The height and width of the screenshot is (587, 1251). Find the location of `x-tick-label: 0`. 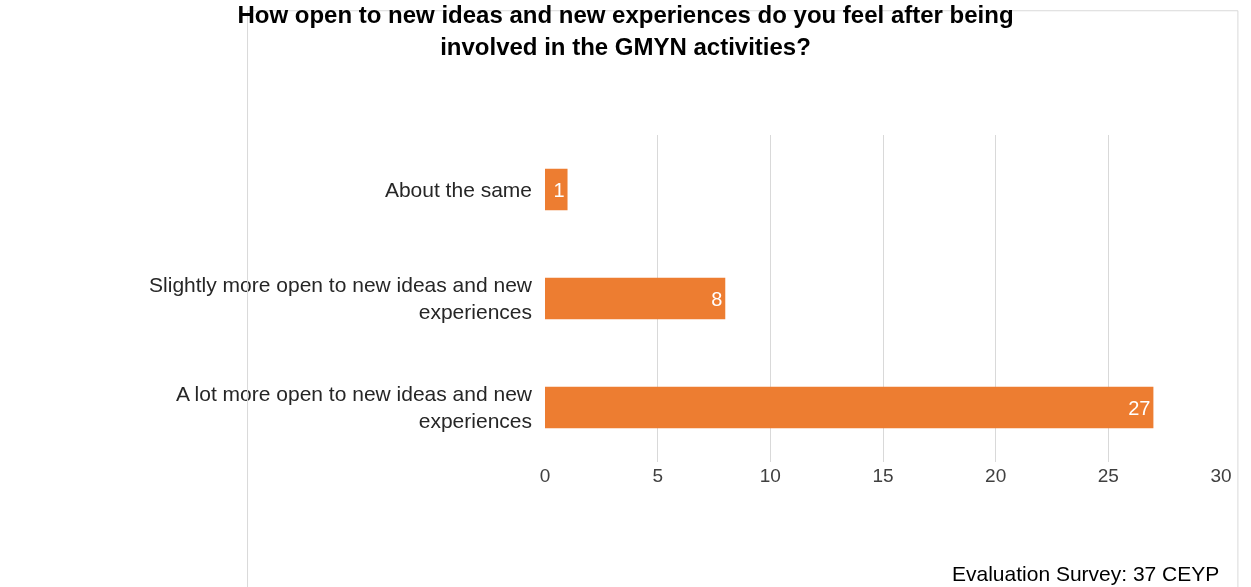

x-tick-label: 0 is located at coordinates (545, 475).